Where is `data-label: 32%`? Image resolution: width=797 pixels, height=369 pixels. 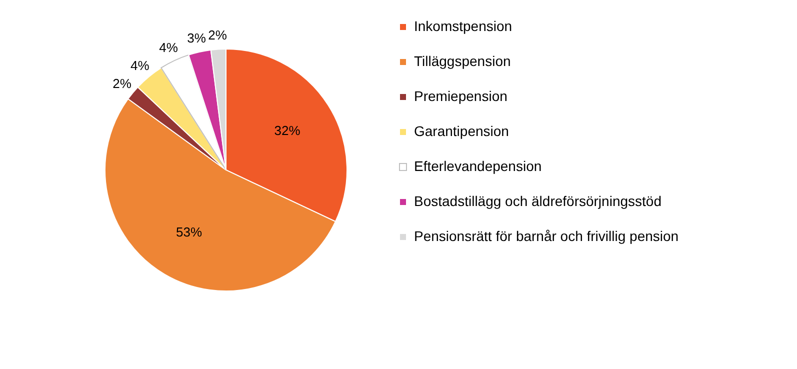
data-label: 32% is located at coordinates (287, 130).